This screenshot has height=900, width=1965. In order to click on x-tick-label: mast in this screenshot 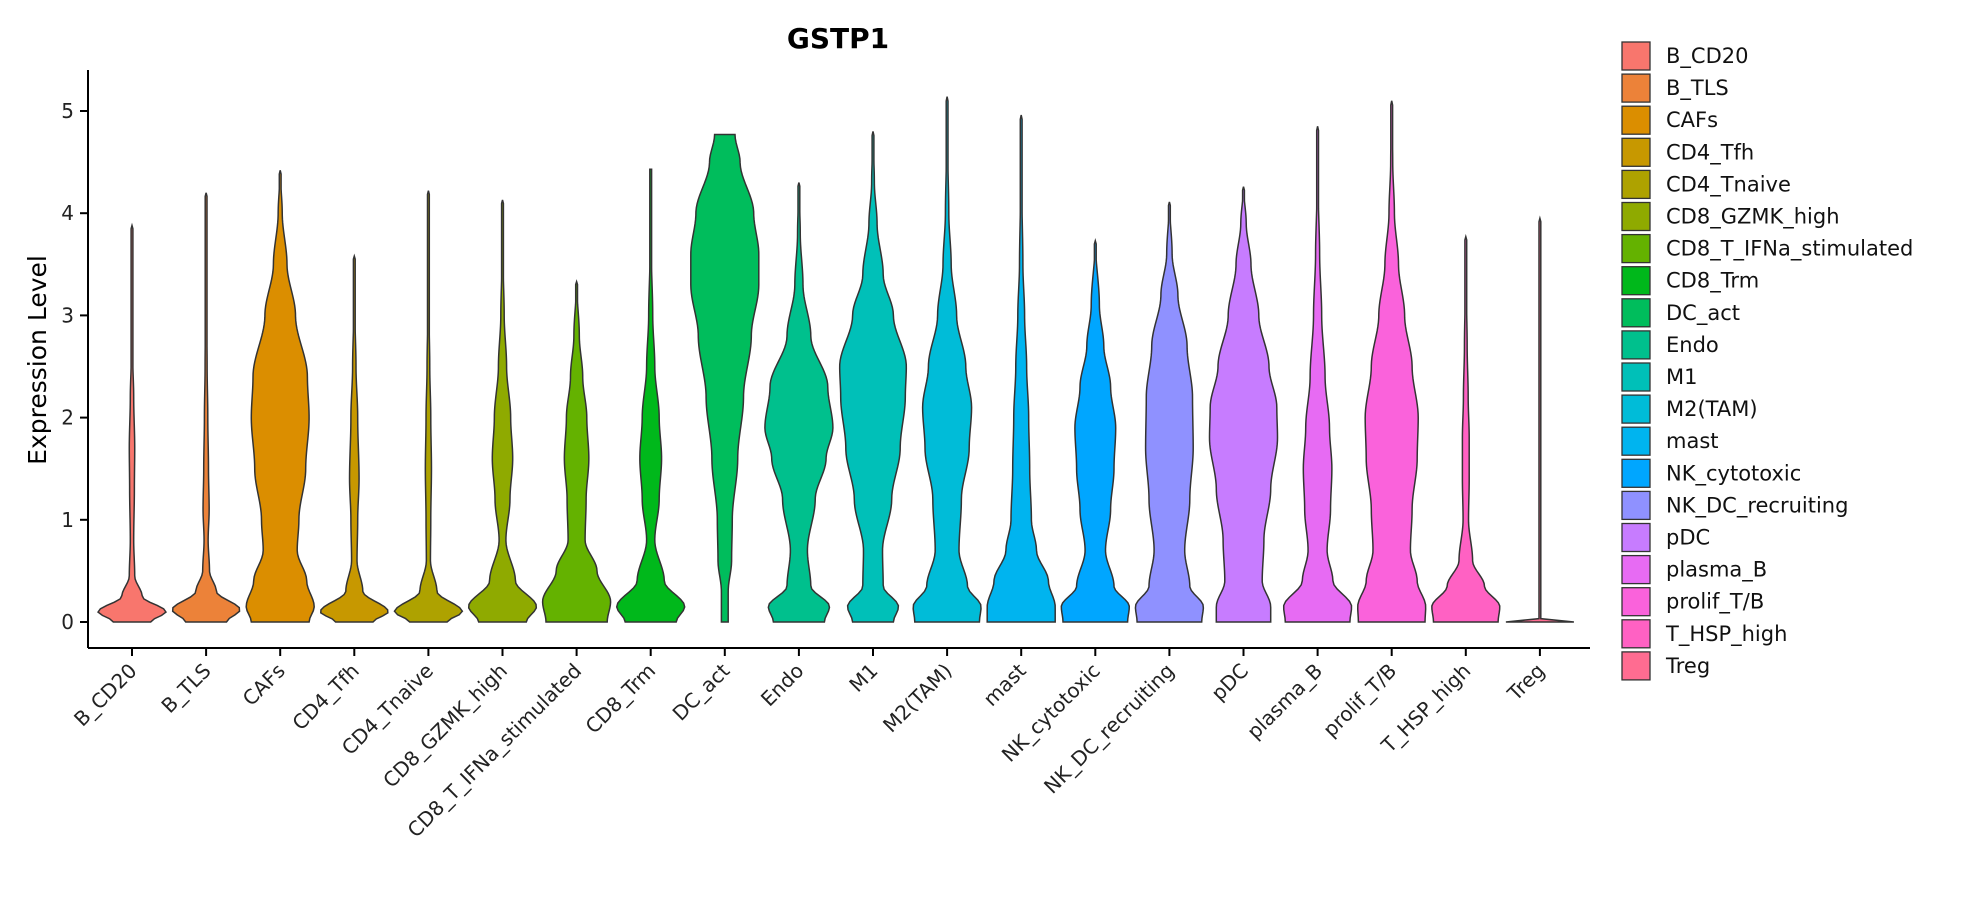, I will do `click(1004, 684)`.